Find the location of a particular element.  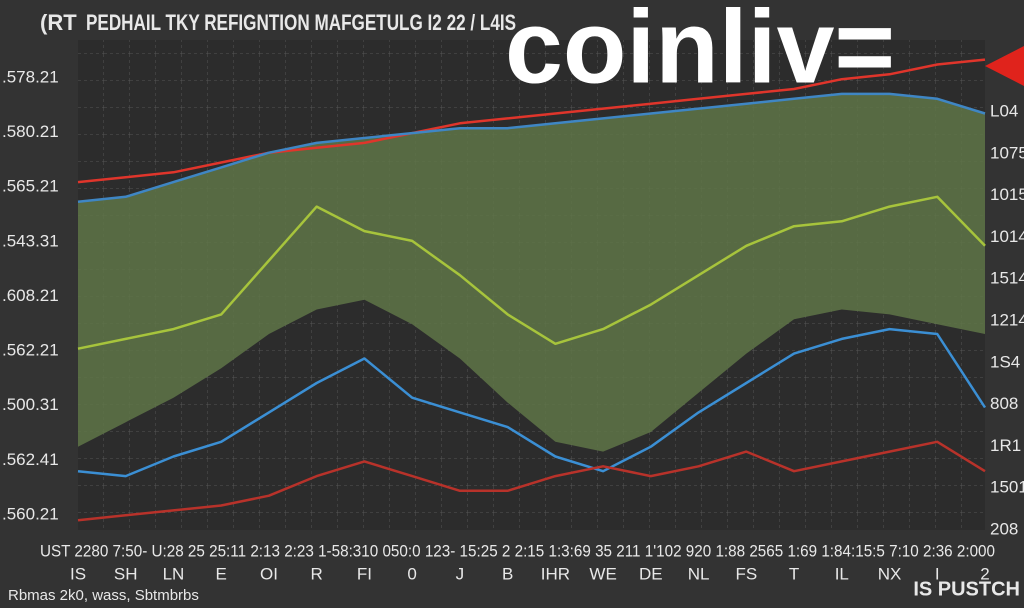

x-tick-label: LN is located at coordinates (174, 573).